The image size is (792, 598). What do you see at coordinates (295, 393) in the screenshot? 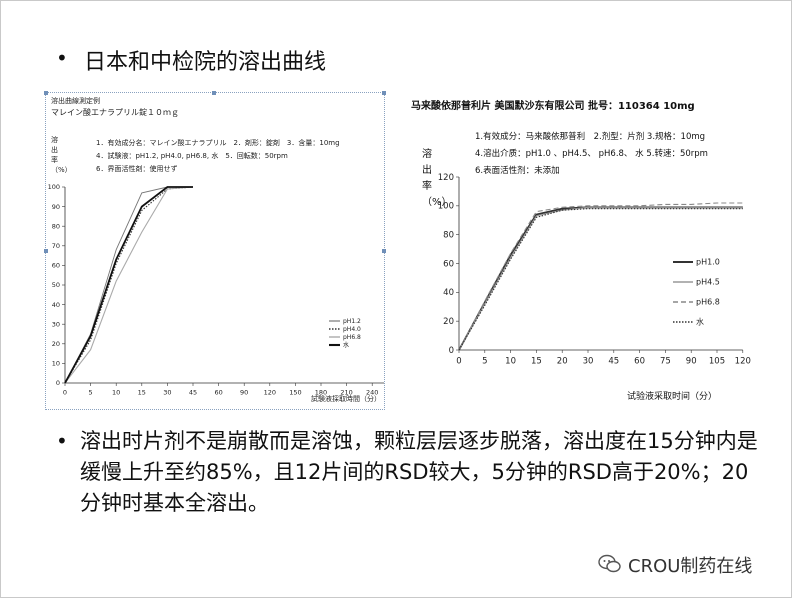
I see `x-tick-label: 150` at bounding box center [295, 393].